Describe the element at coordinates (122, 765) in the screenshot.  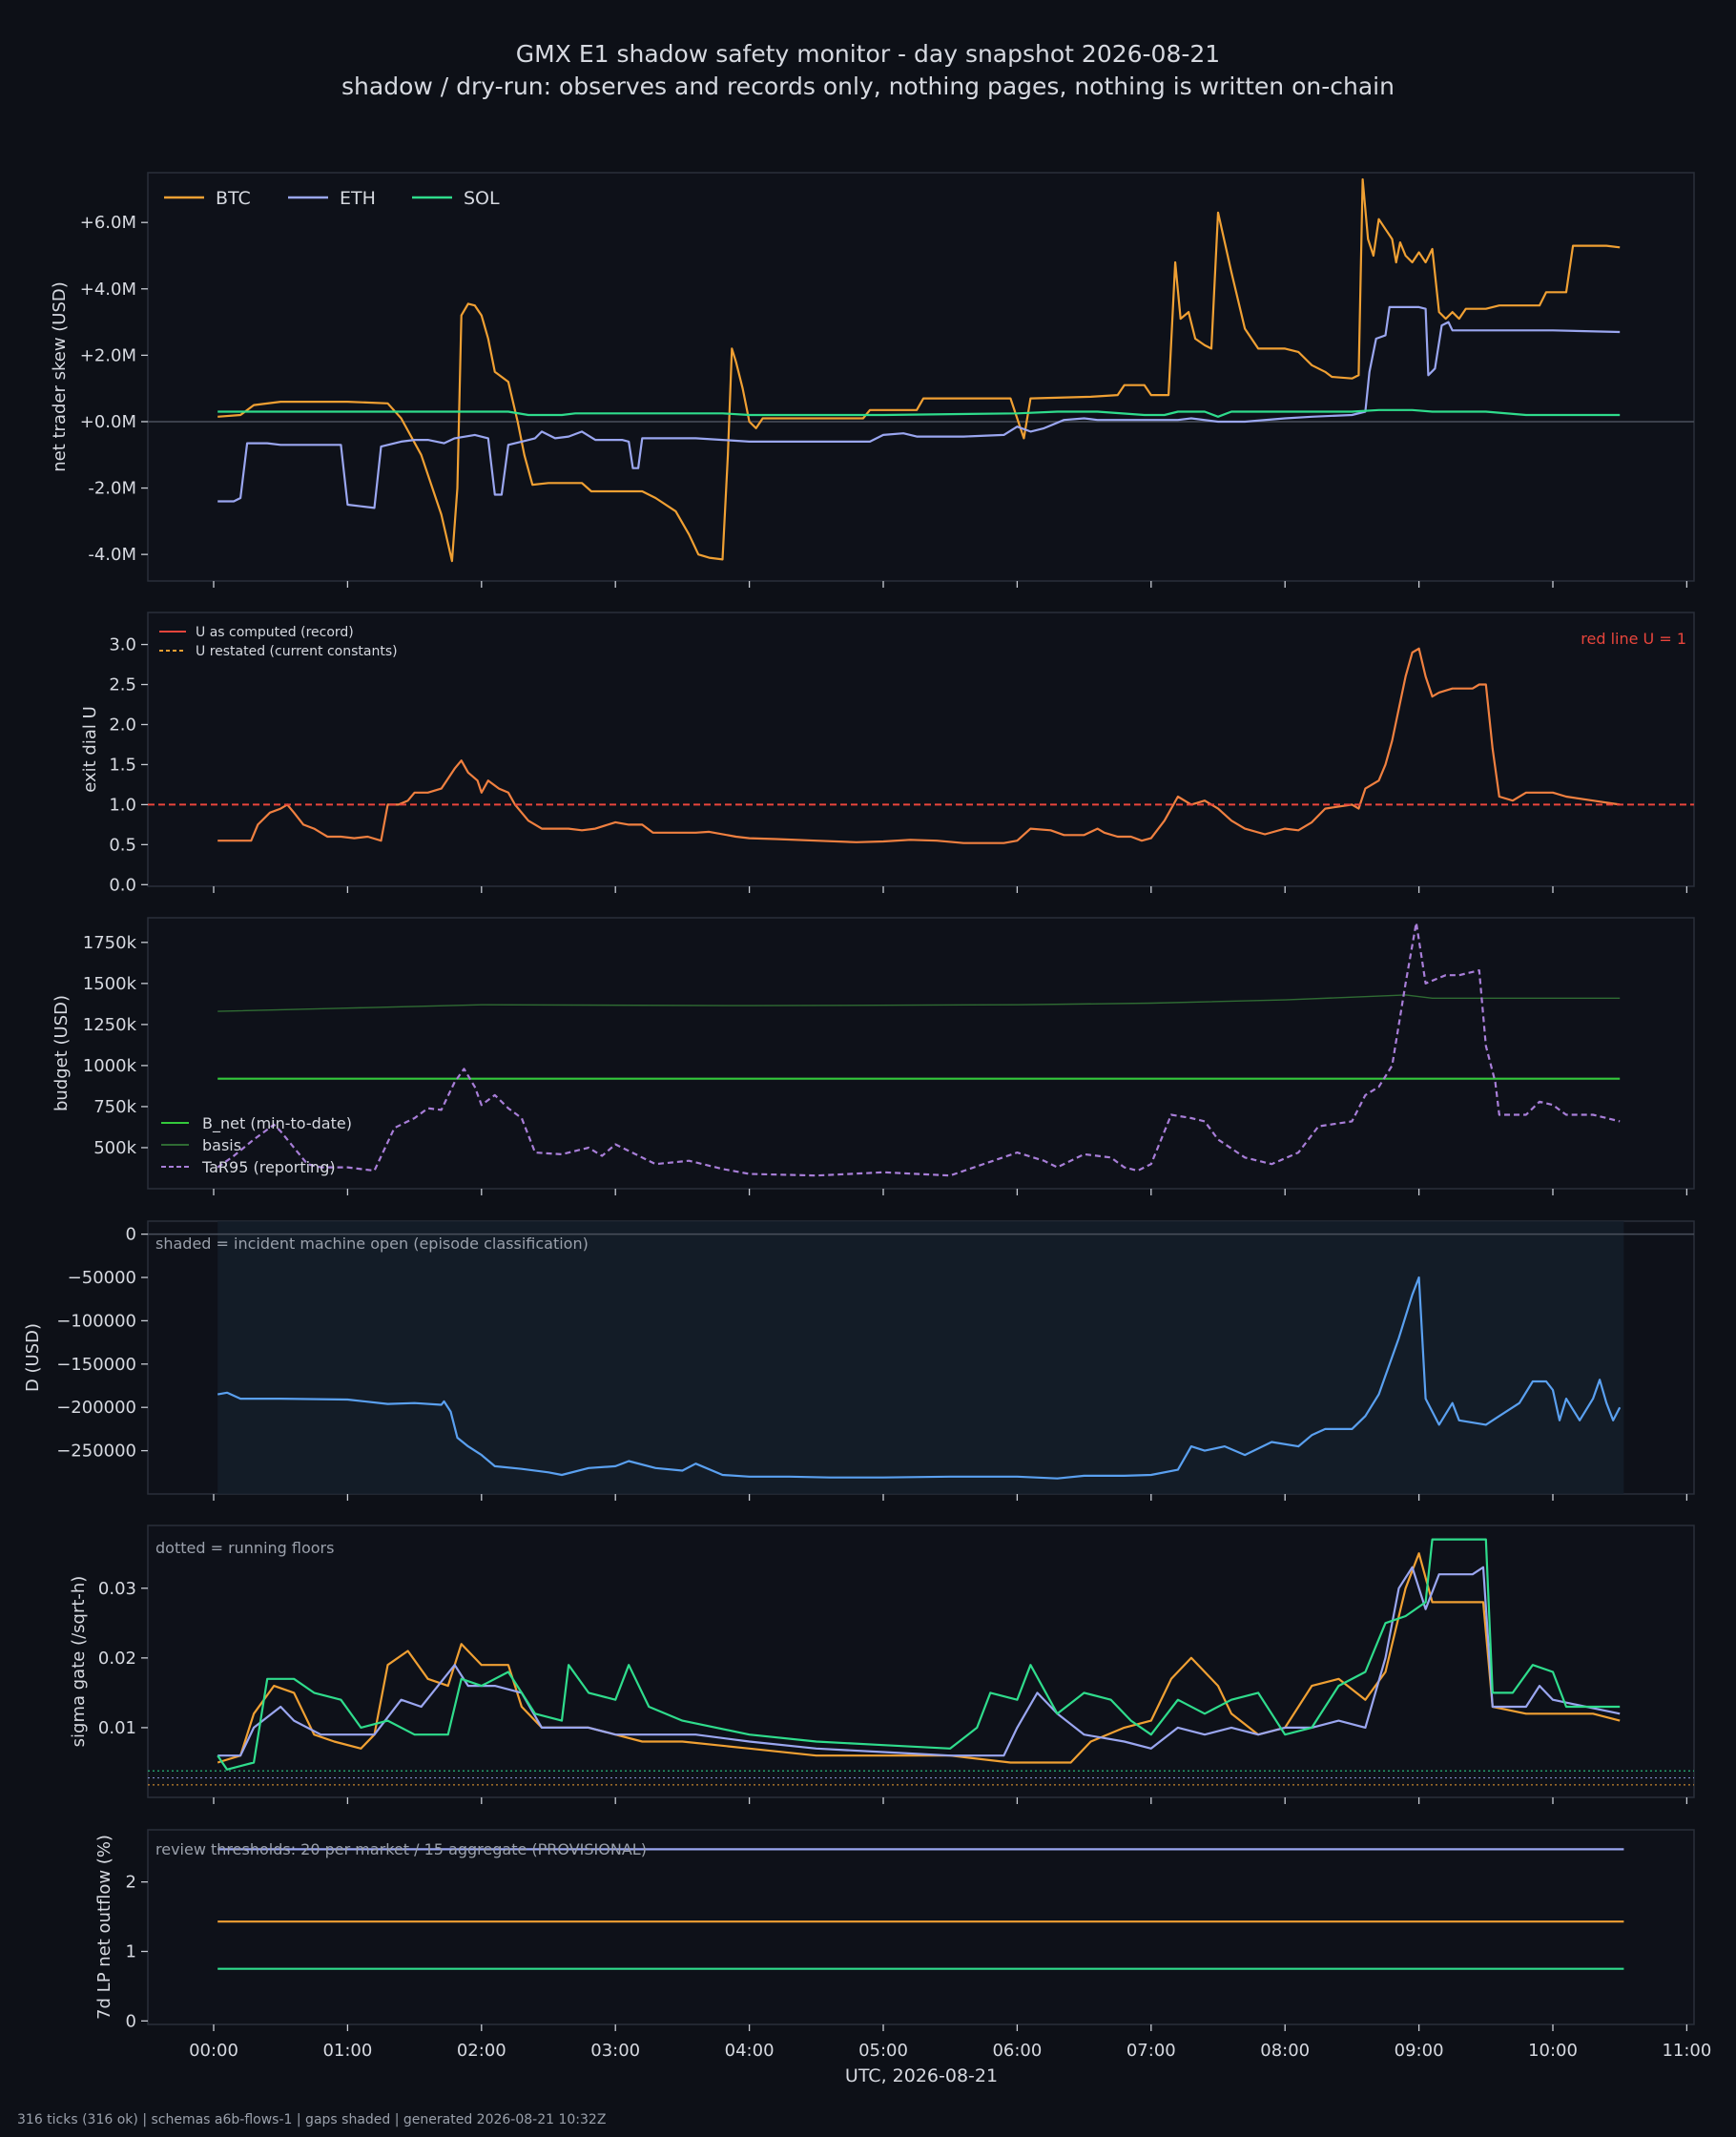
I see `y-tick-label: 1.5` at that location.